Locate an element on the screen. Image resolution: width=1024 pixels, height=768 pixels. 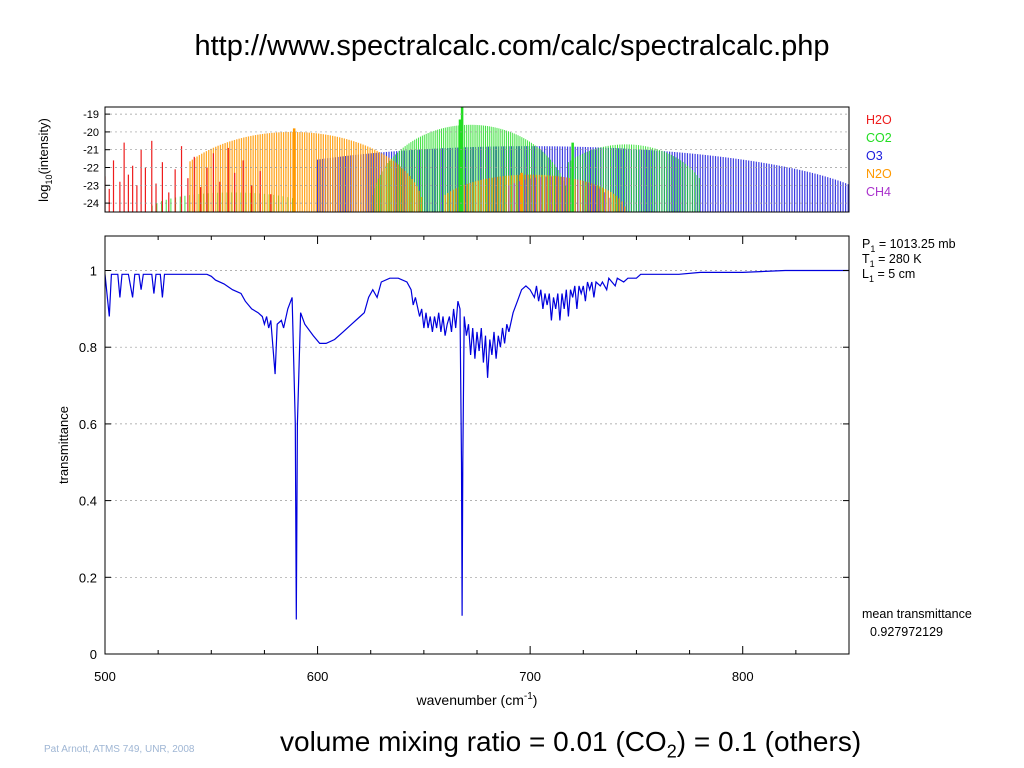
legend-entry-co2: CO2 is located at coordinates (879, 138).